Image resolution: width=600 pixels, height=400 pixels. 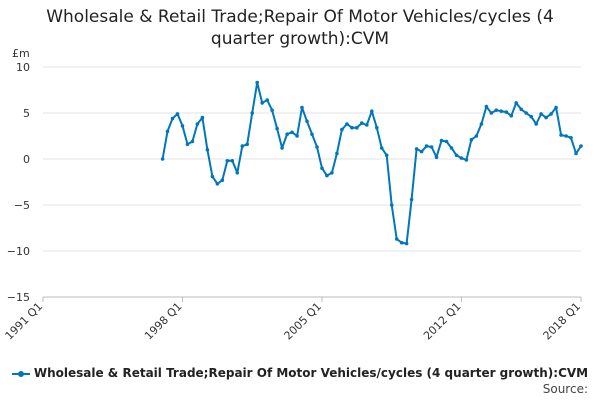 What do you see at coordinates (24, 321) in the screenshot?
I see `x-tick-label: 1991 Q1` at bounding box center [24, 321].